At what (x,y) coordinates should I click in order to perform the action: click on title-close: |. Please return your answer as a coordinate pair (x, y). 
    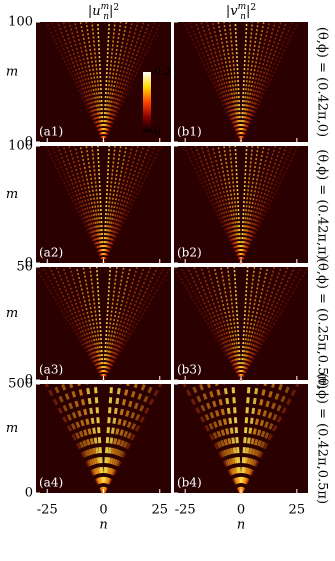
    Looking at the image, I should click on (111, 11).